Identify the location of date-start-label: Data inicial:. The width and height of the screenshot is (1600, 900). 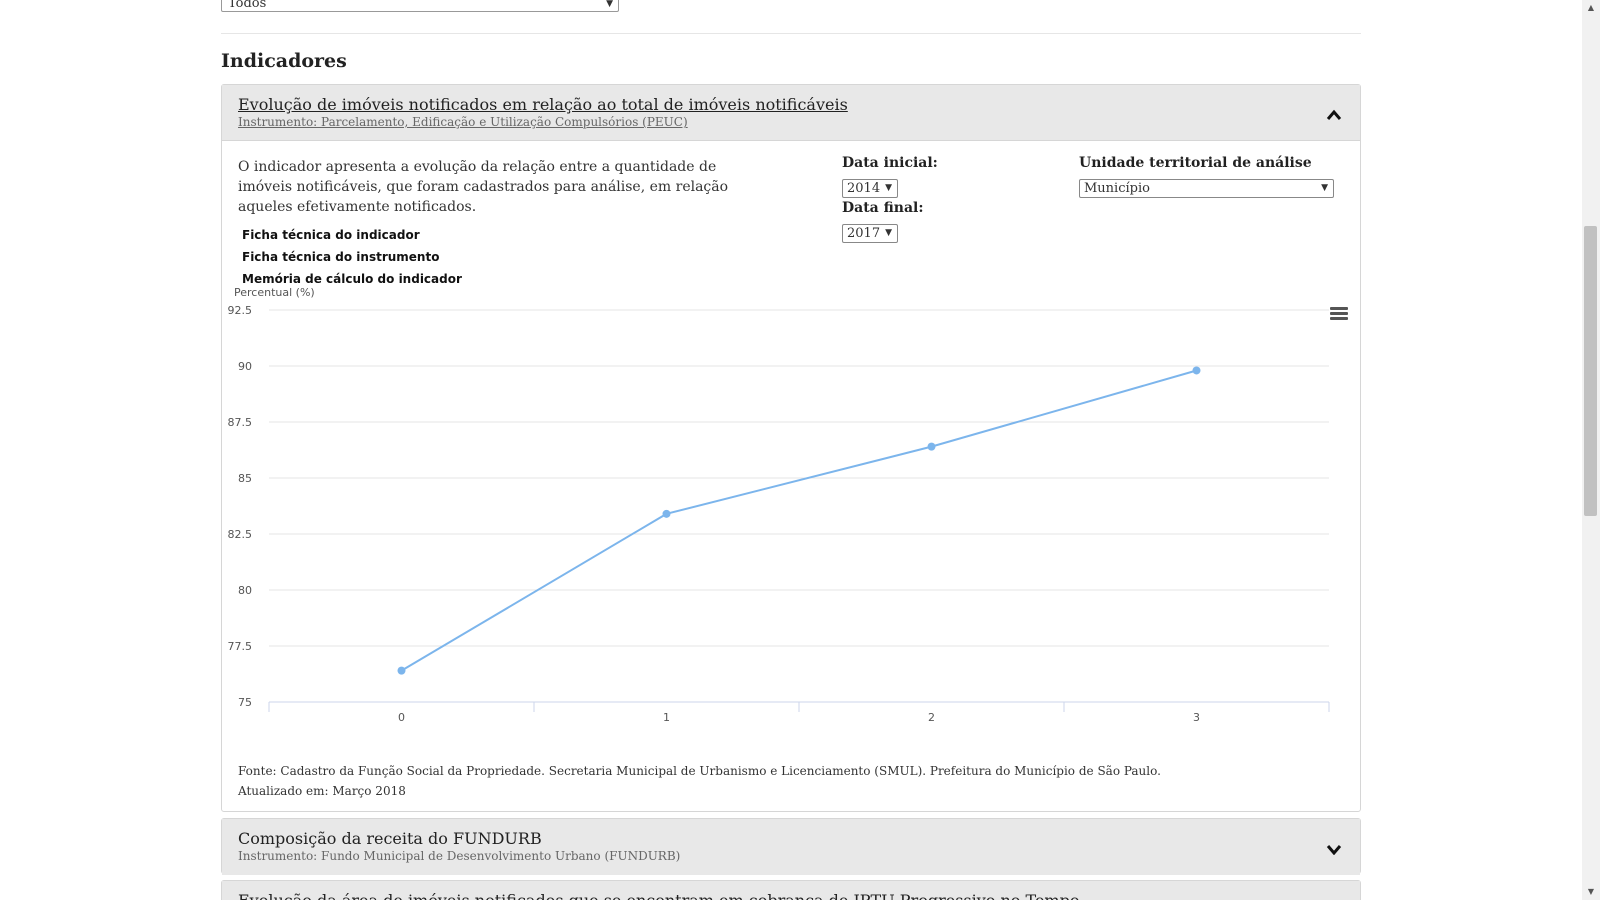
(890, 163).